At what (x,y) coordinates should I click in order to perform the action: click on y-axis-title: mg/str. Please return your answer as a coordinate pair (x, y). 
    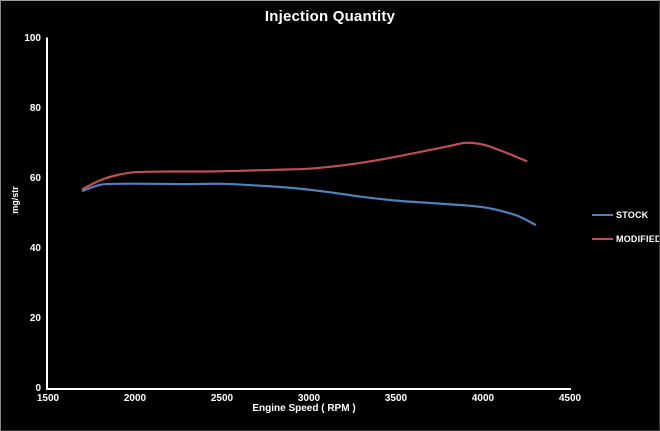
    Looking at the image, I should click on (15, 200).